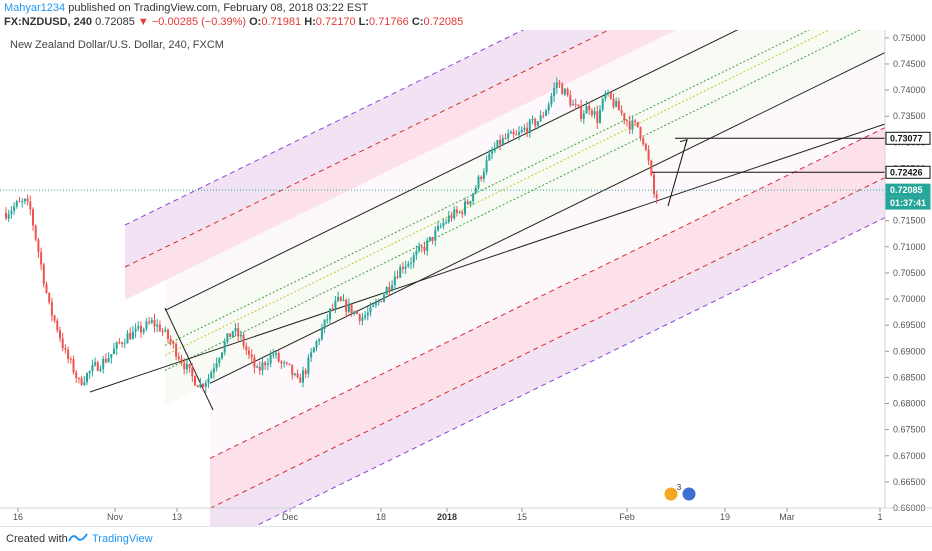  What do you see at coordinates (78, 538) in the screenshot?
I see `tradingview-logo-icon` at bounding box center [78, 538].